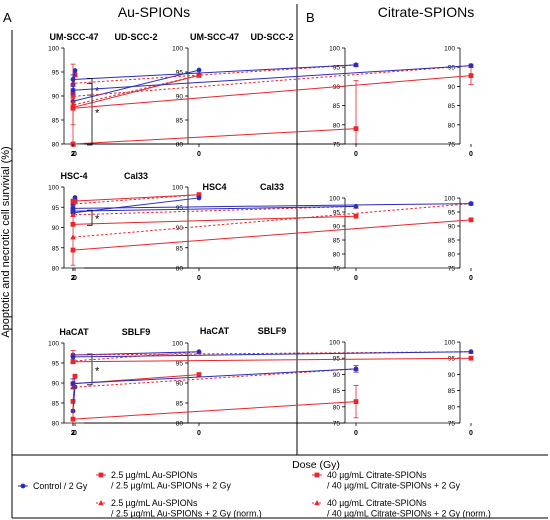  I want to click on legend-label-line: 2.5 µg/mL Au-SPIONs, so click(154, 503).